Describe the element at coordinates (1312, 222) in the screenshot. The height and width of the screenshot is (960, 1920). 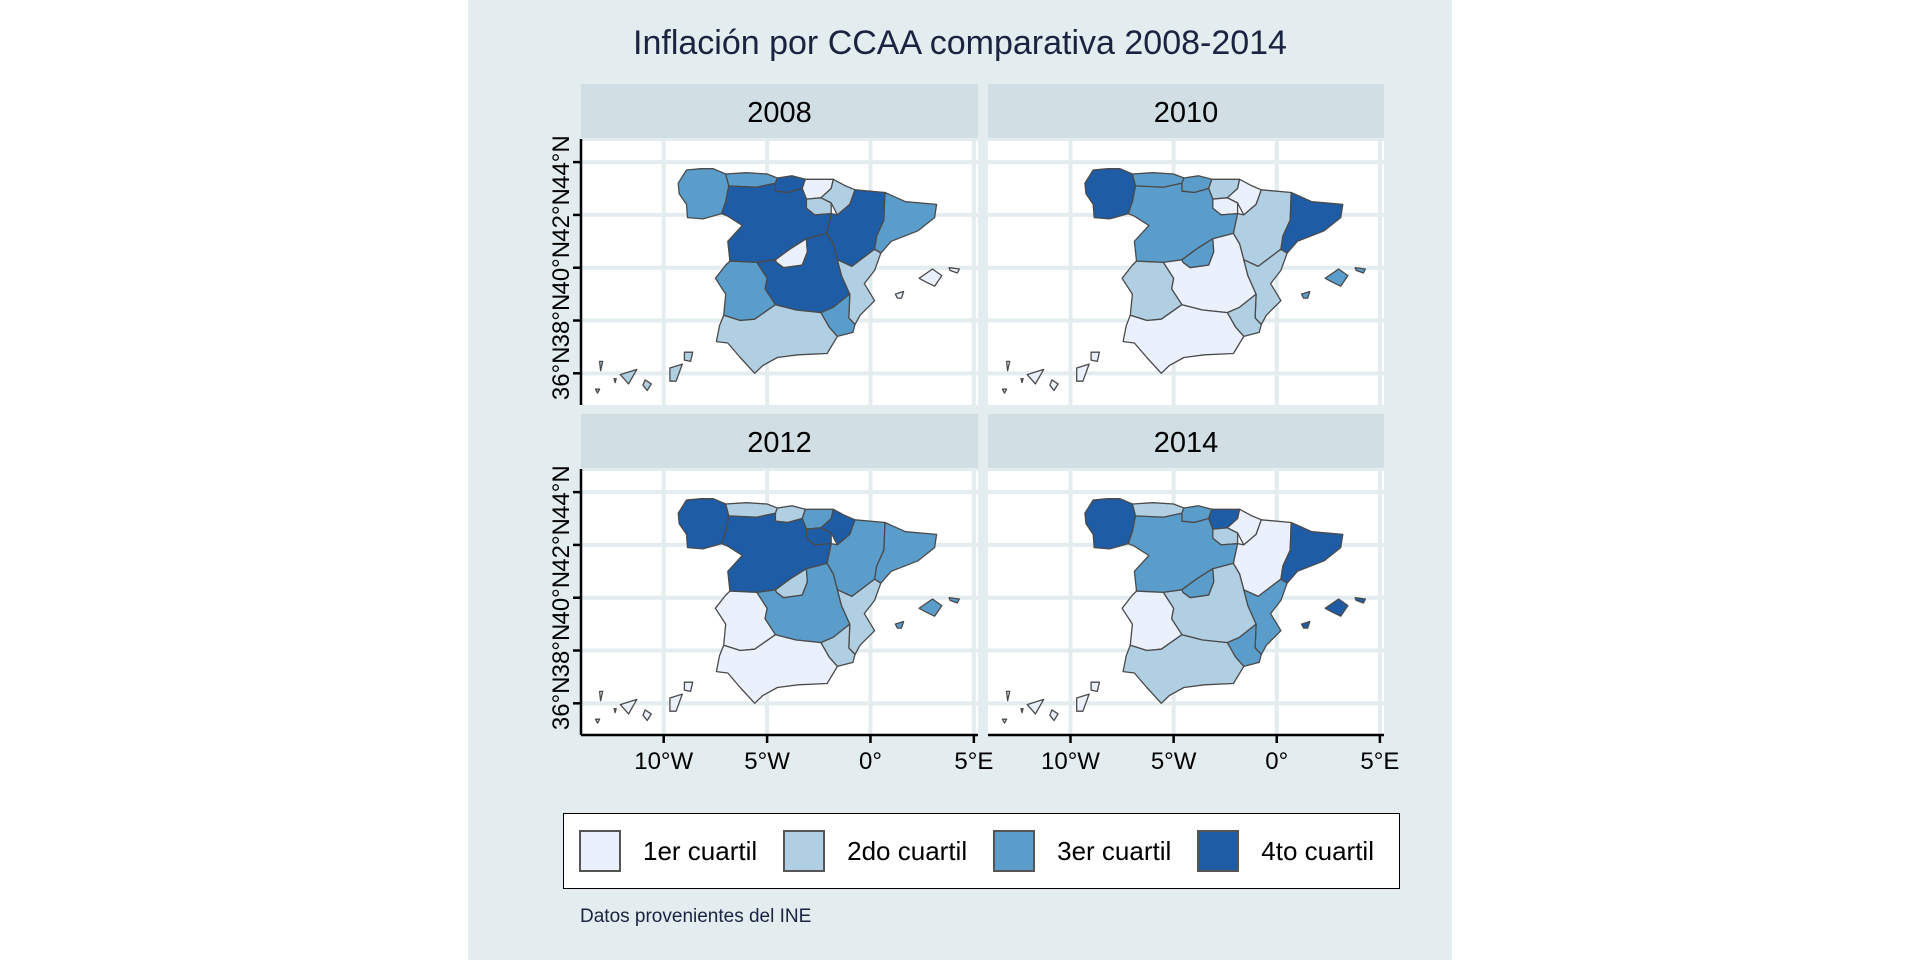
I see `region-catalu-a-2010` at that location.